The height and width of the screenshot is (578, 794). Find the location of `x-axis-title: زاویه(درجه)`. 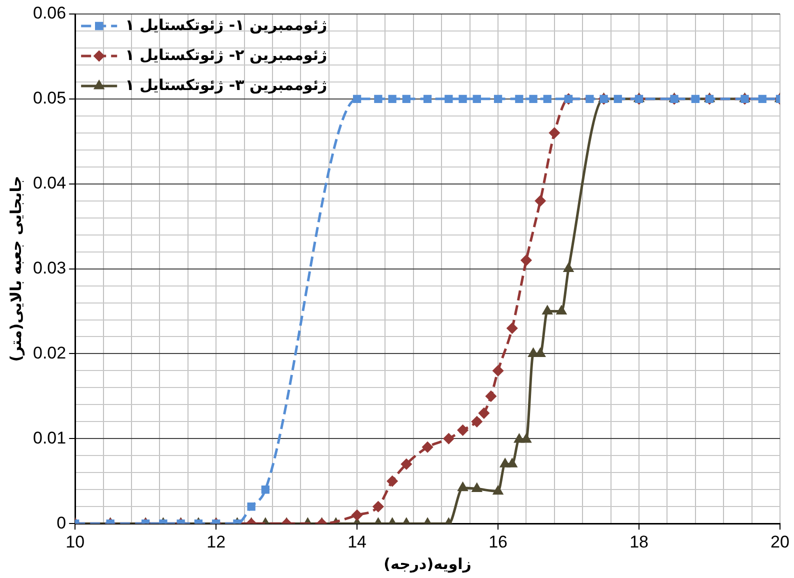

x-axis-title: زاویه(درجه) is located at coordinates (428, 563).